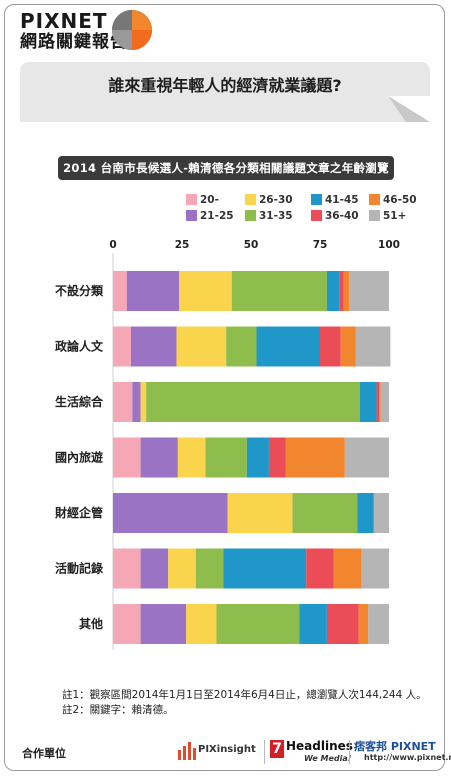 This screenshot has height=776, width=451. What do you see at coordinates (79, 568) in the screenshot?
I see `category-label: 活動記錄` at bounding box center [79, 568].